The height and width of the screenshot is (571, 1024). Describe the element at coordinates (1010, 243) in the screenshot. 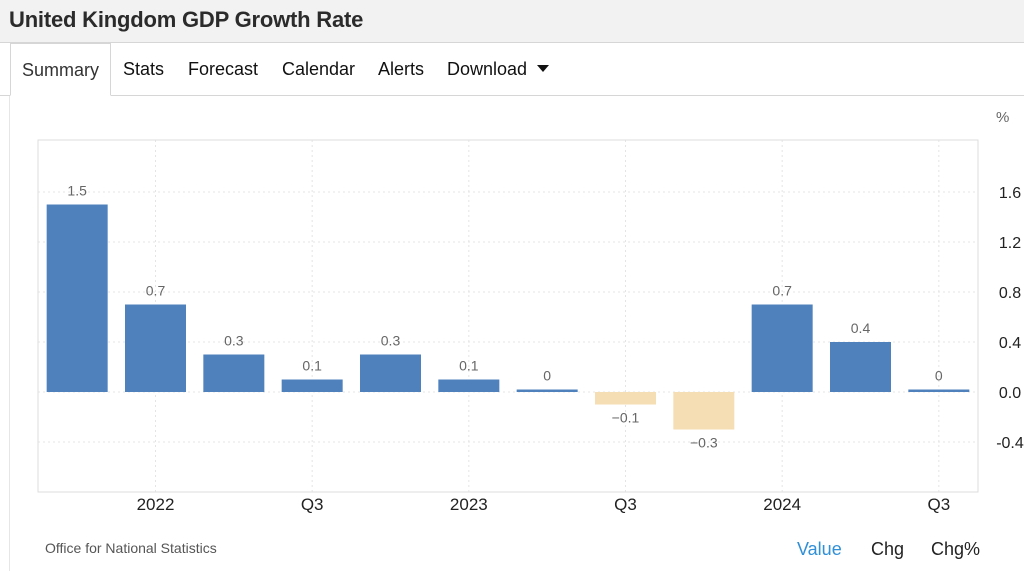

I see `y-tick-label: 1.2` at that location.